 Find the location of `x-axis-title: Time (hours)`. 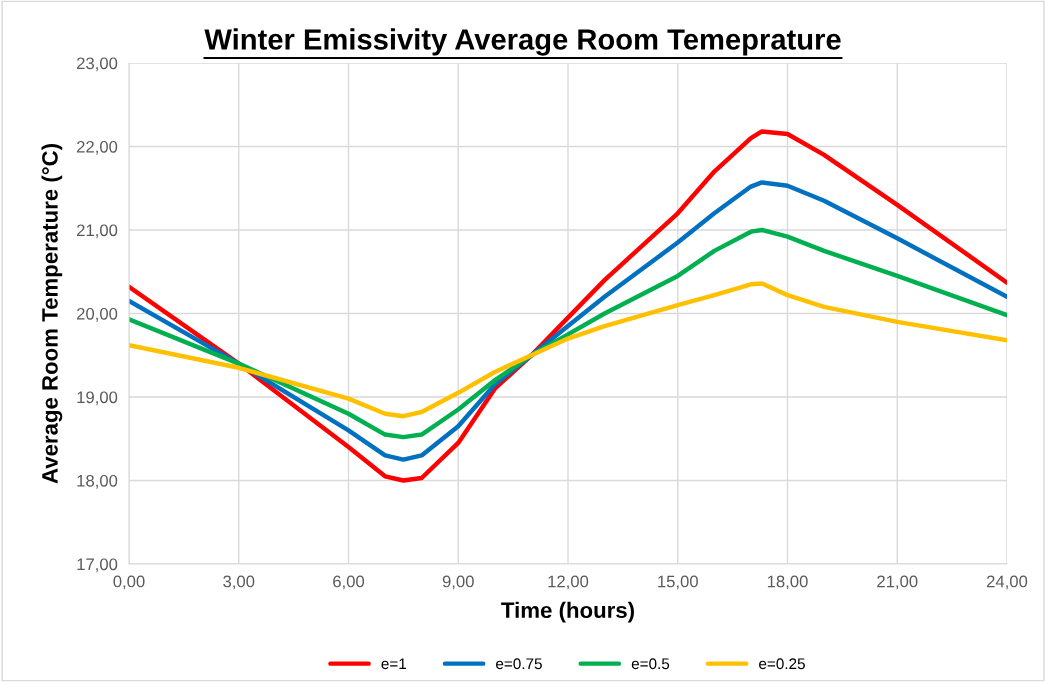

x-axis-title: Time (hours) is located at coordinates (567, 612).